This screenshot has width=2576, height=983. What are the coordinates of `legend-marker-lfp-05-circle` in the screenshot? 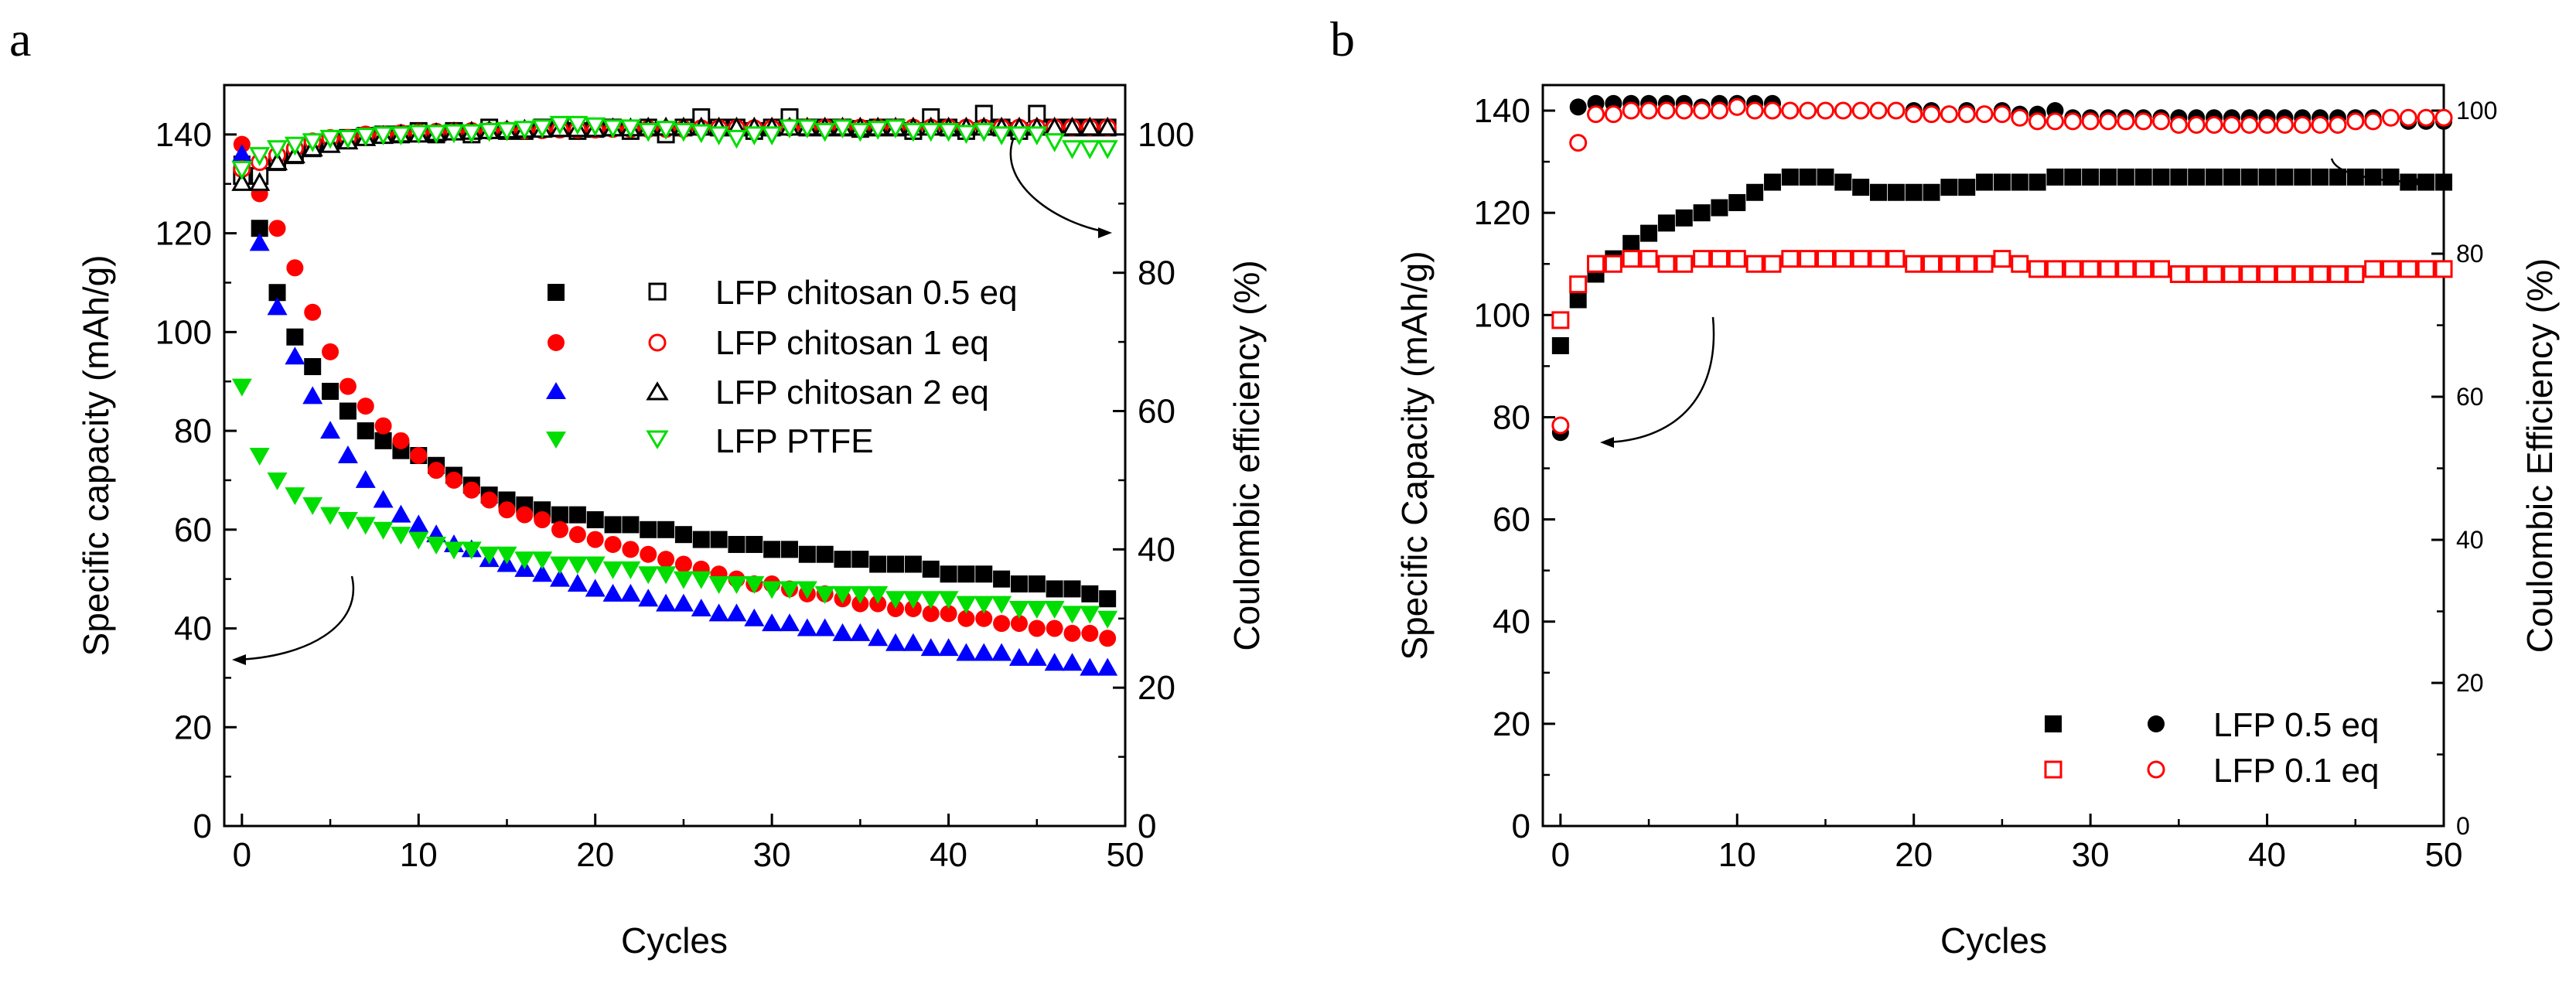 It's located at (2157, 723).